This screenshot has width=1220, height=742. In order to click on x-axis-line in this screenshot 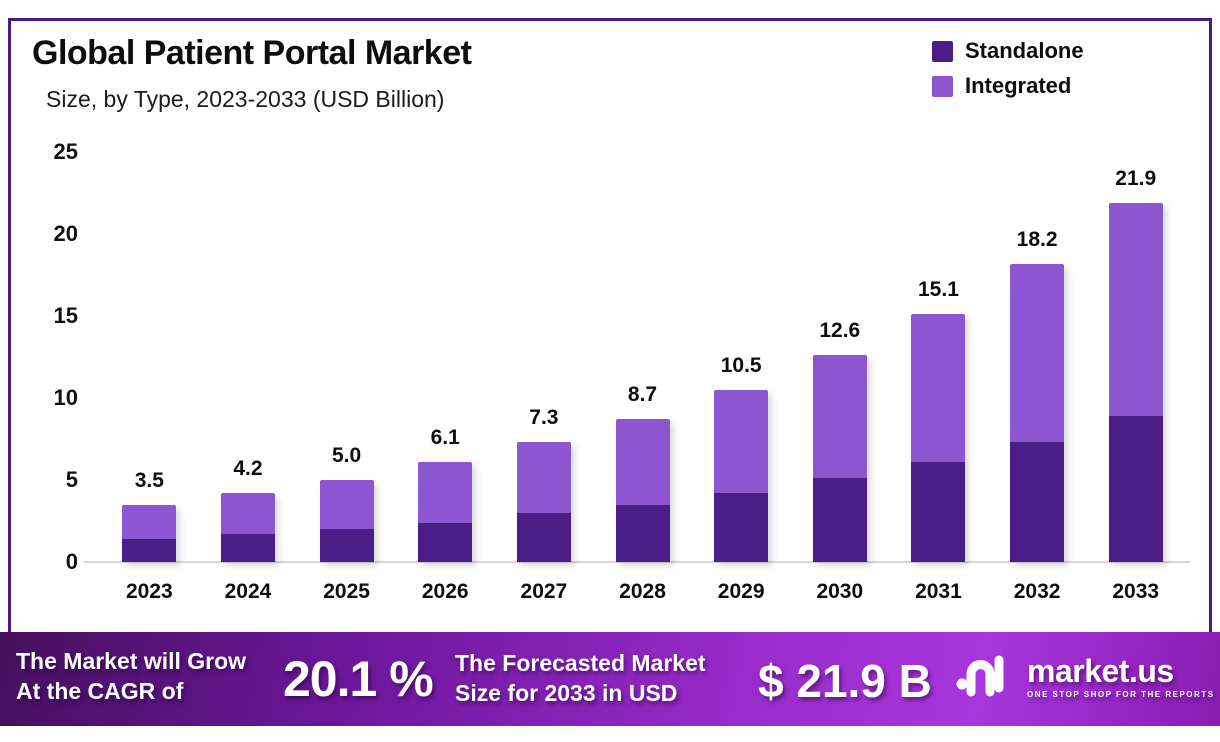, I will do `click(637, 562)`.